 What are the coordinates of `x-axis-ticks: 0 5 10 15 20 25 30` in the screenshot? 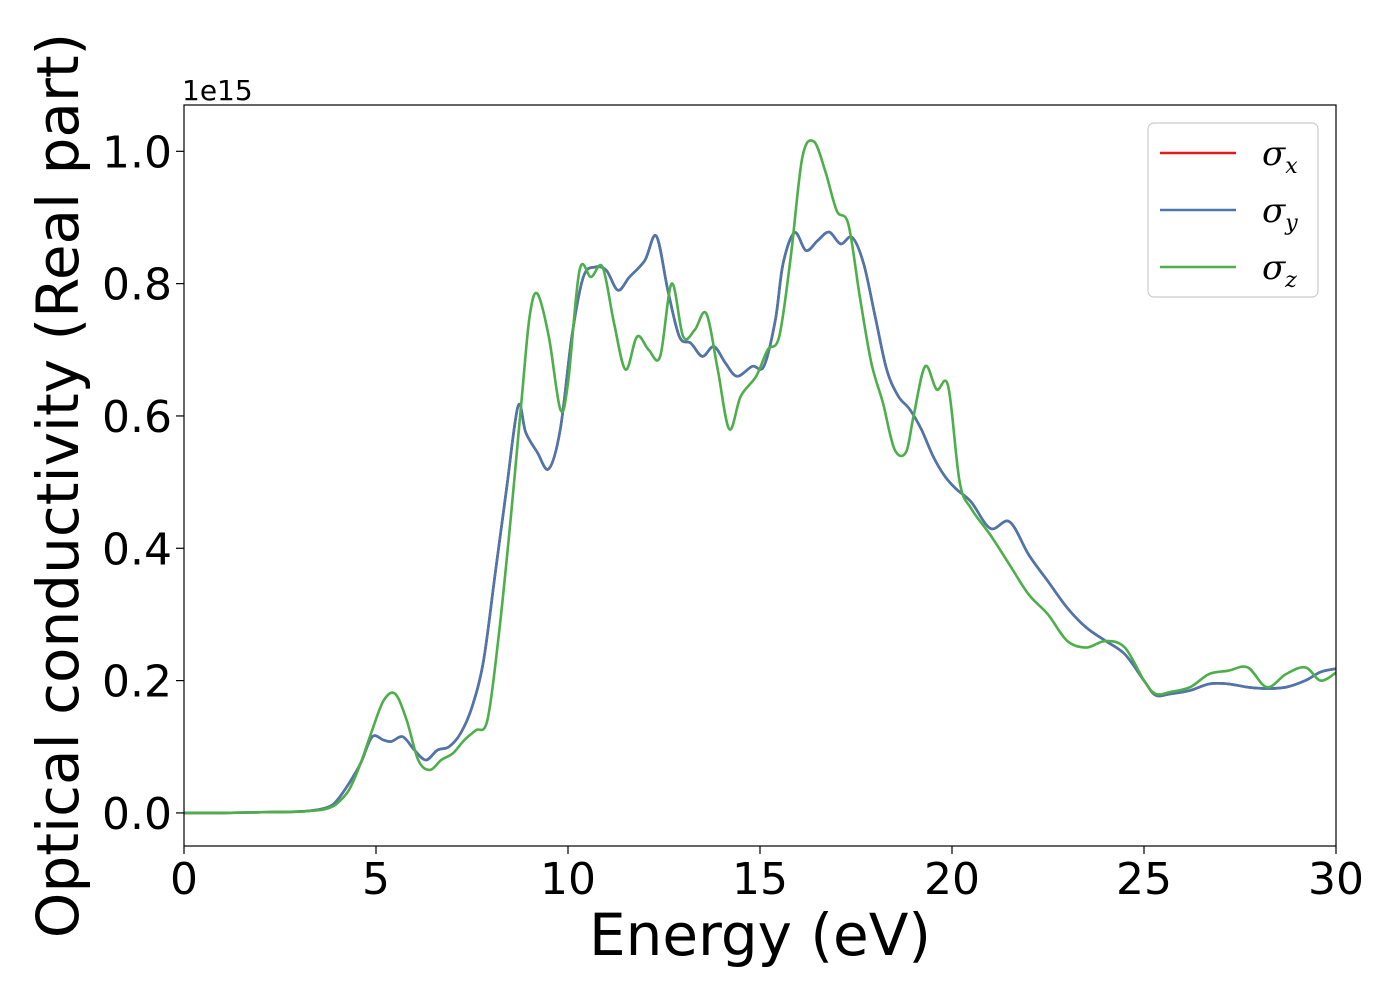 It's located at (767, 875).